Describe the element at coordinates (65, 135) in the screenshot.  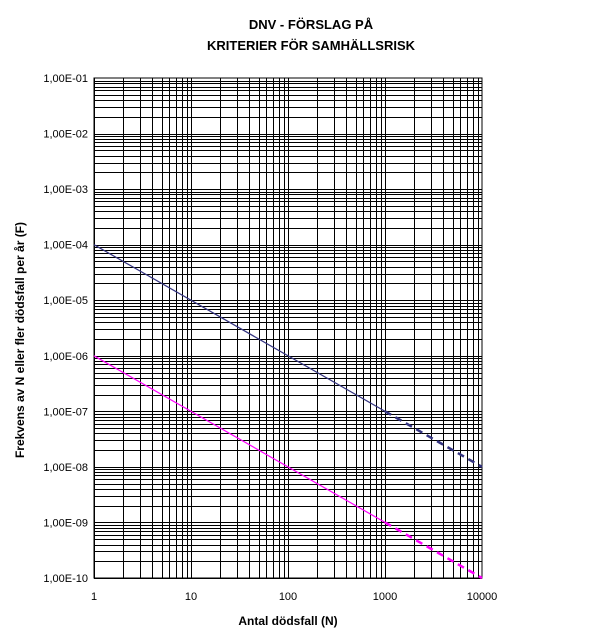
I see `y-tick-label: 1,00E-02` at that location.